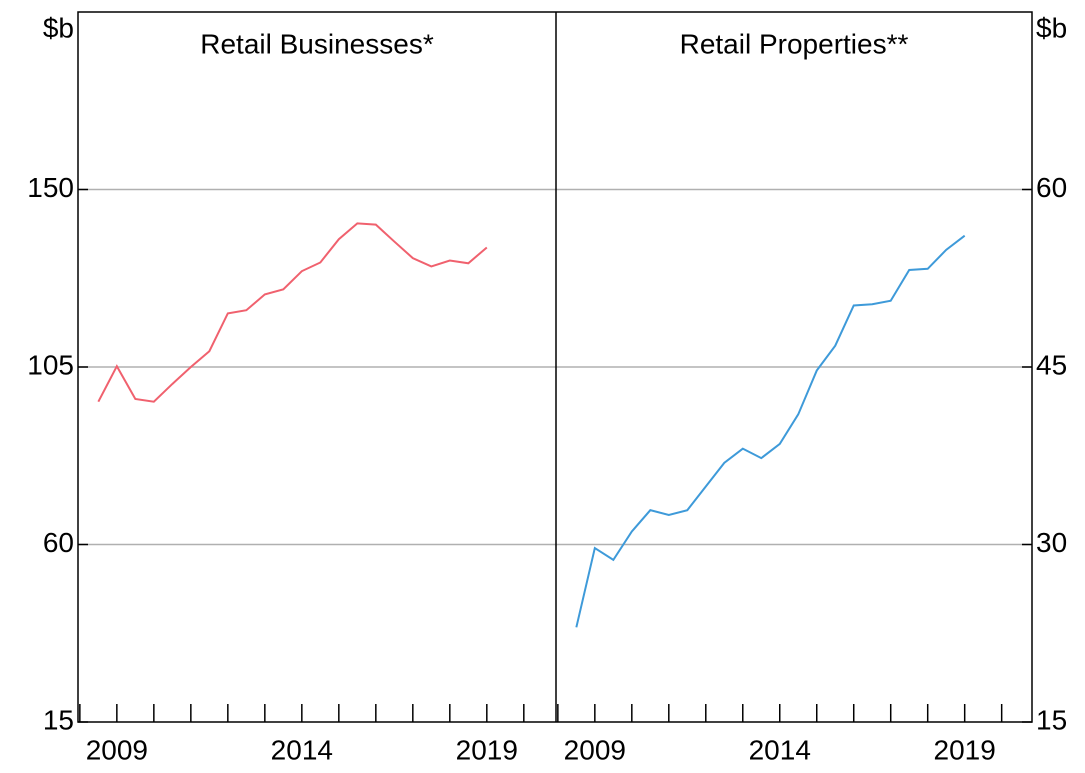 This screenshot has width=1085, height=773. What do you see at coordinates (1051, 364) in the screenshot?
I see `y-tick-label: 45` at bounding box center [1051, 364].